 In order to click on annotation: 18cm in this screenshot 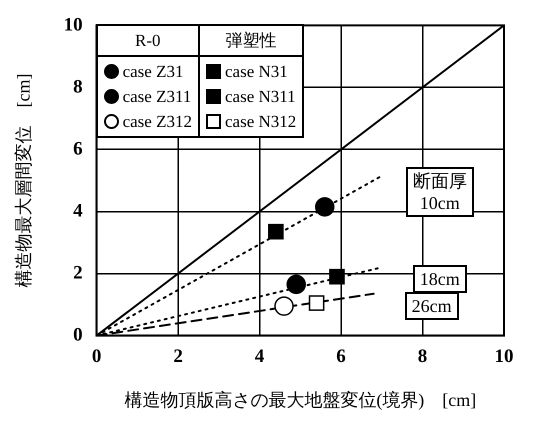, I will do `click(439, 279)`.